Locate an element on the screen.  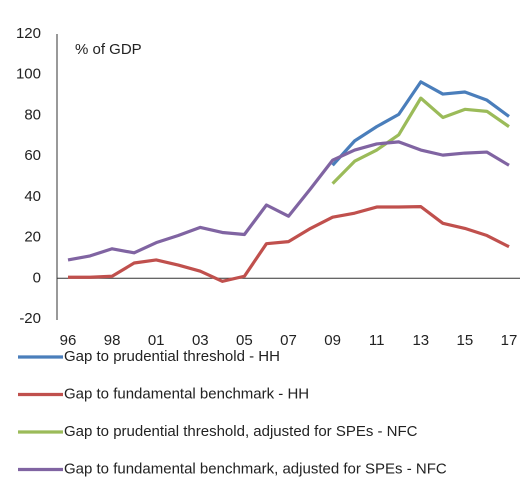
y-tick-label: 120 is located at coordinates (28, 33).